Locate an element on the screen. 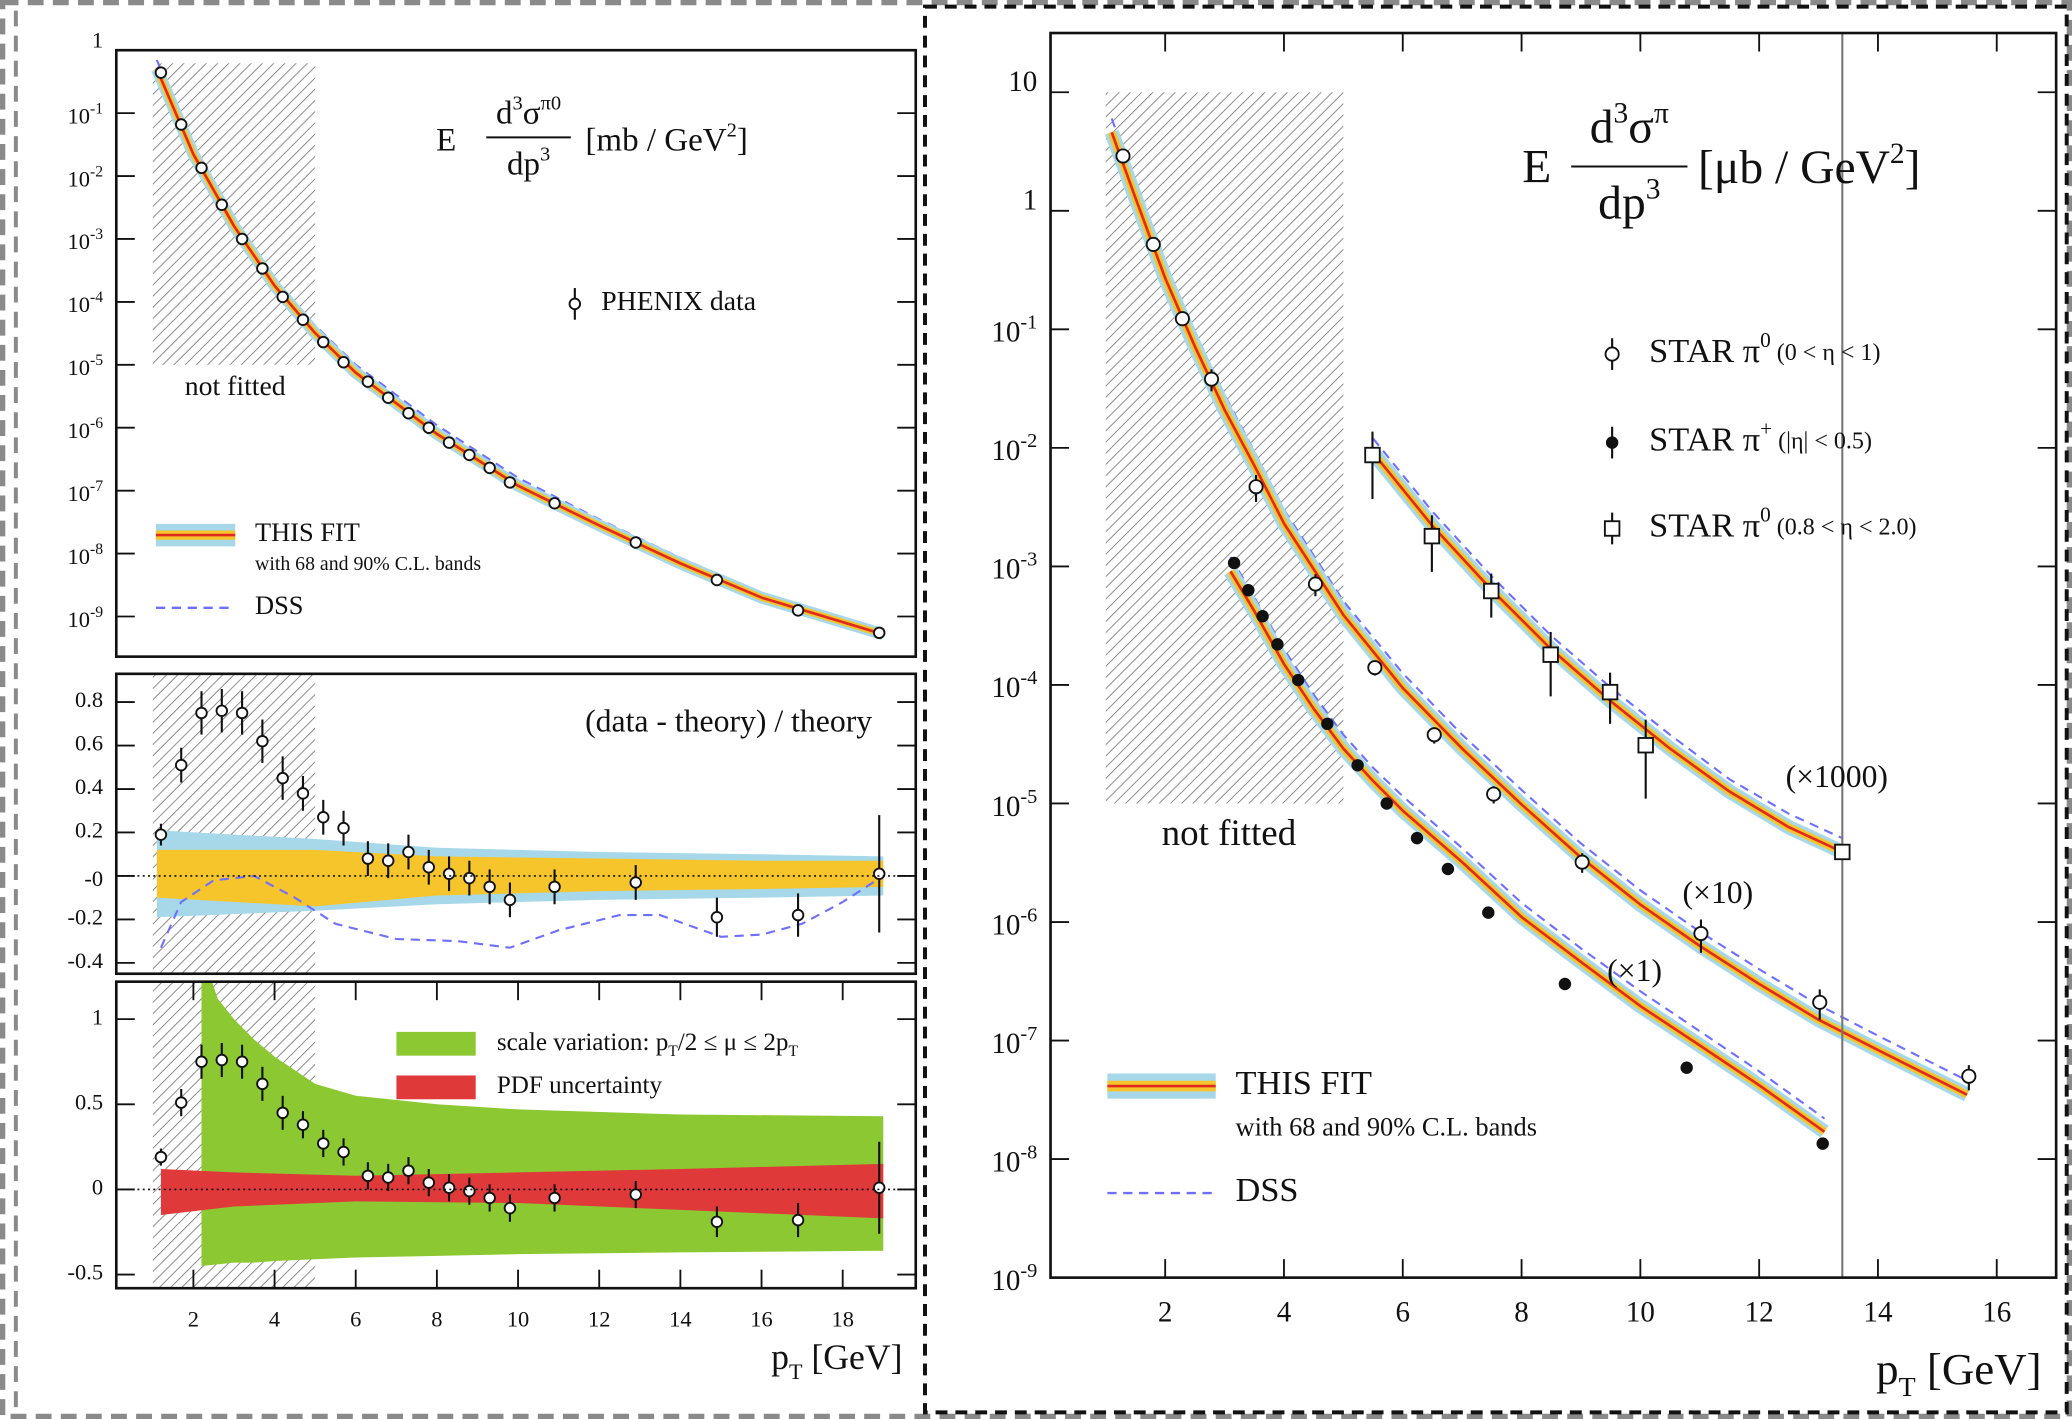 This screenshot has width=2072, height=1419. legend-entry: STAR π+ (|η| < 0.5) is located at coordinates (1738, 438).